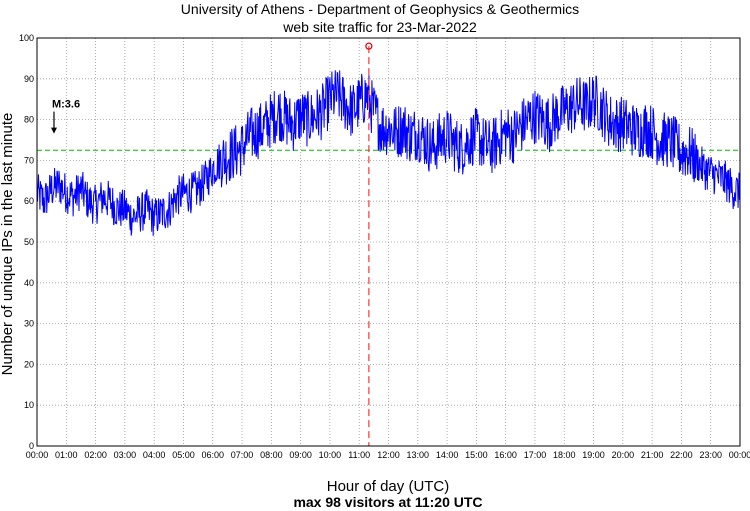  What do you see at coordinates (388, 486) in the screenshot?
I see `x-axis-label: Hour of day (UTC)` at bounding box center [388, 486].